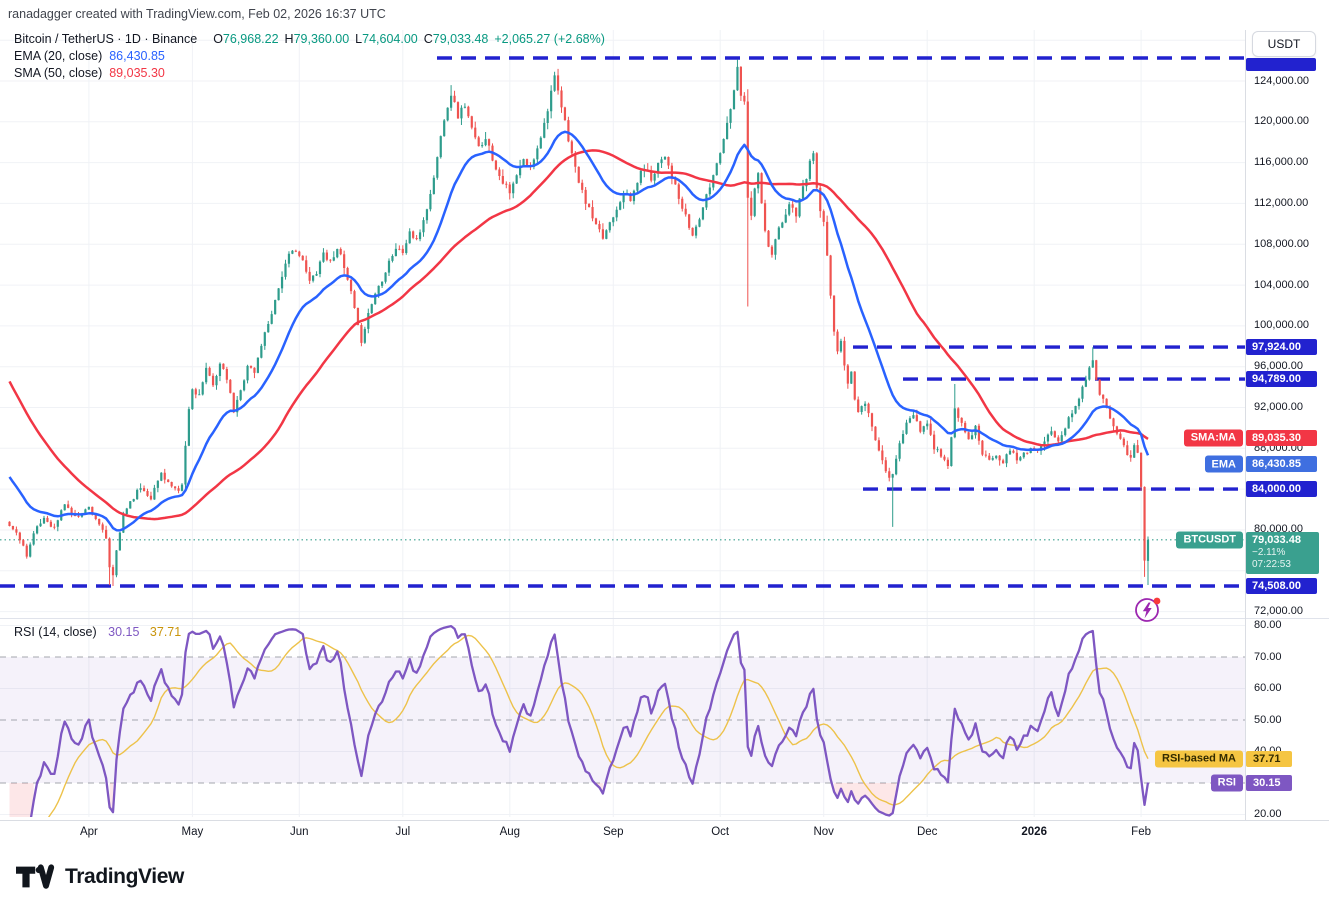 This screenshot has height=908, width=1329. I want to click on symbol-title: Bitcoin / TetherUS · 1D · Binance, so click(106, 39).